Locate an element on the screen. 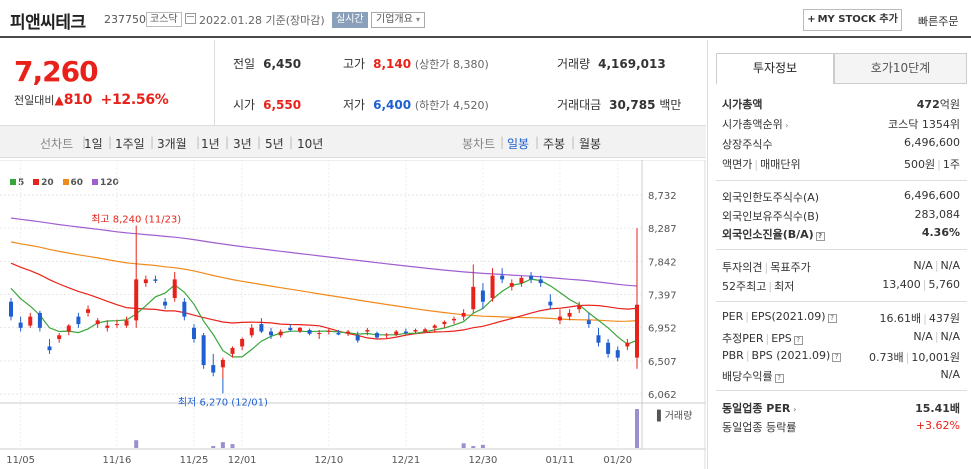 The image size is (971, 469). market-cap-label: 시가총액 is located at coordinates (742, 104).